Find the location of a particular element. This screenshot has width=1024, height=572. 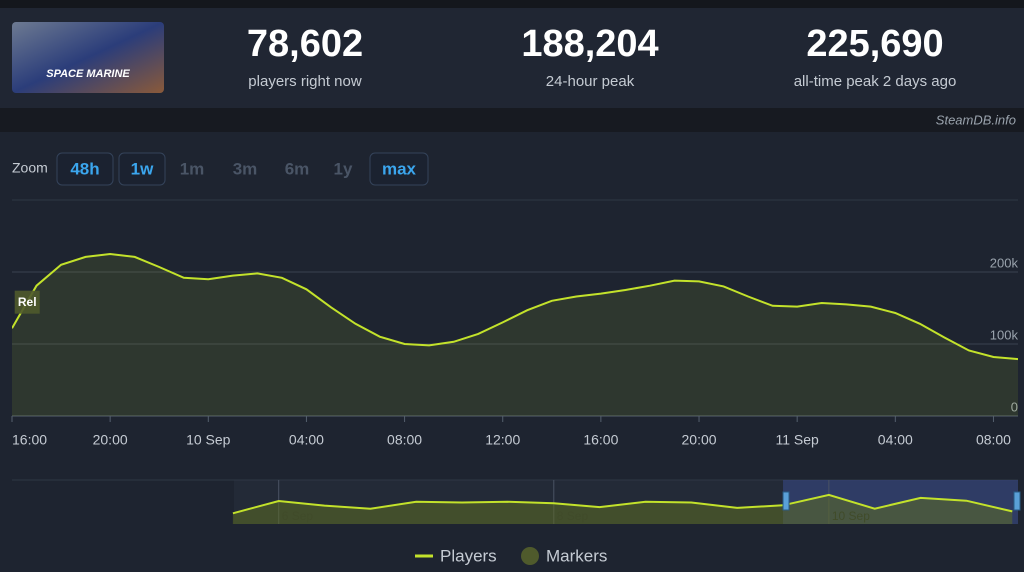

stat-value: 188,204 is located at coordinates (589, 44).